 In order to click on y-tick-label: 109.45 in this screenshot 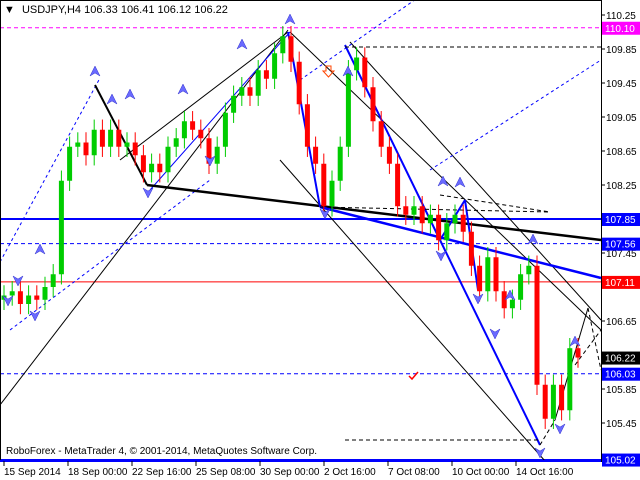, I will do `click(621, 84)`.